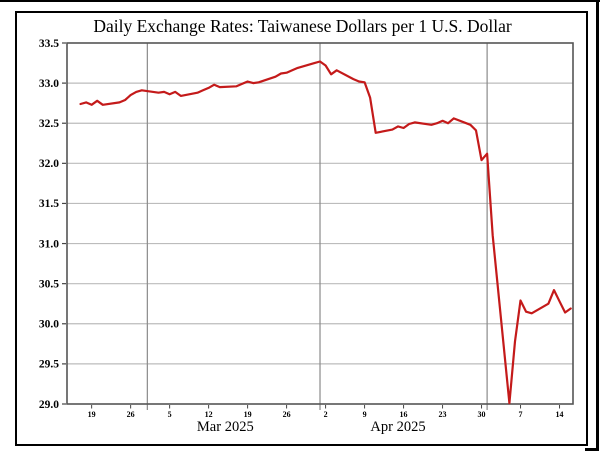 The height and width of the screenshot is (454, 600). Describe the element at coordinates (49, 244) in the screenshot. I see `y-axis-label: 31.0` at that location.